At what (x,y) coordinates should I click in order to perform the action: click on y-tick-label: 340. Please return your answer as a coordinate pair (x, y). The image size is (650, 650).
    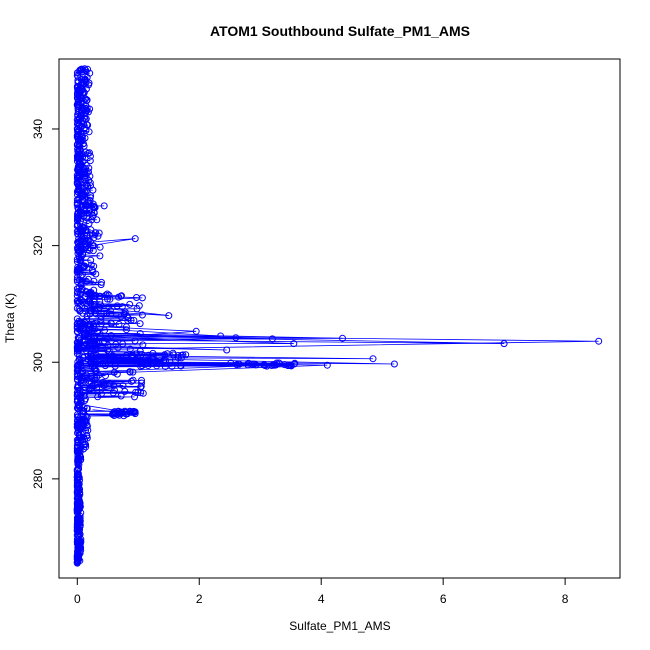
    Looking at the image, I should click on (38, 129).